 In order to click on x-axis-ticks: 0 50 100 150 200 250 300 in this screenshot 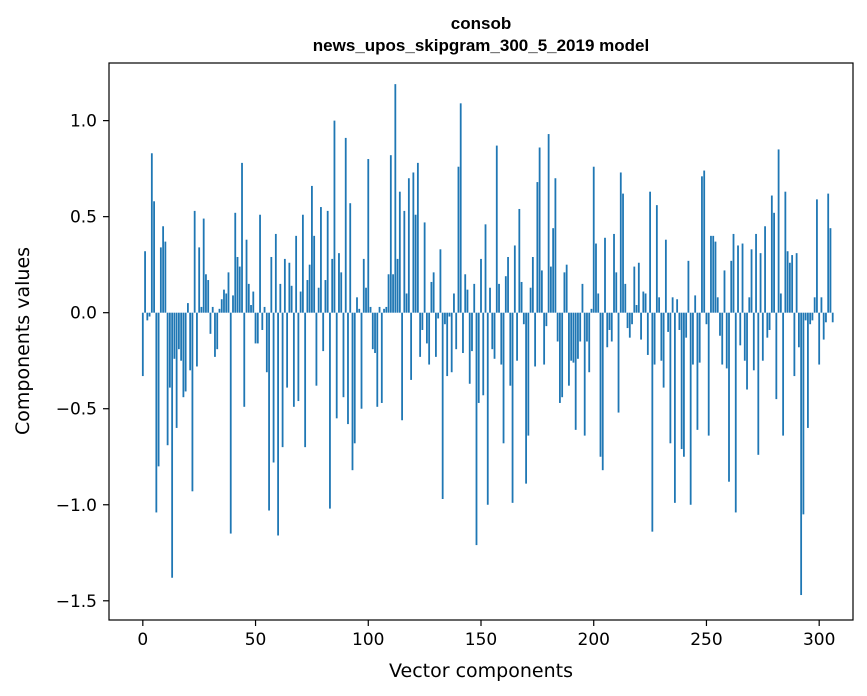, I will do `click(486, 635)`.